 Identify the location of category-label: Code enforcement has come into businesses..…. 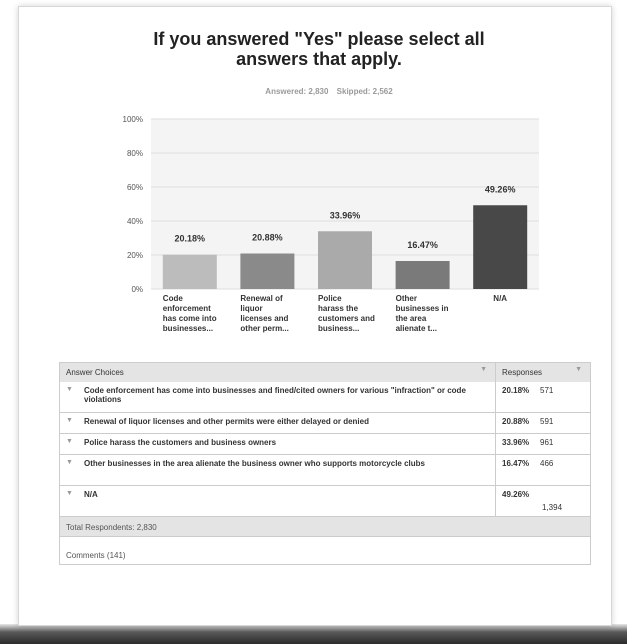
(190, 313).